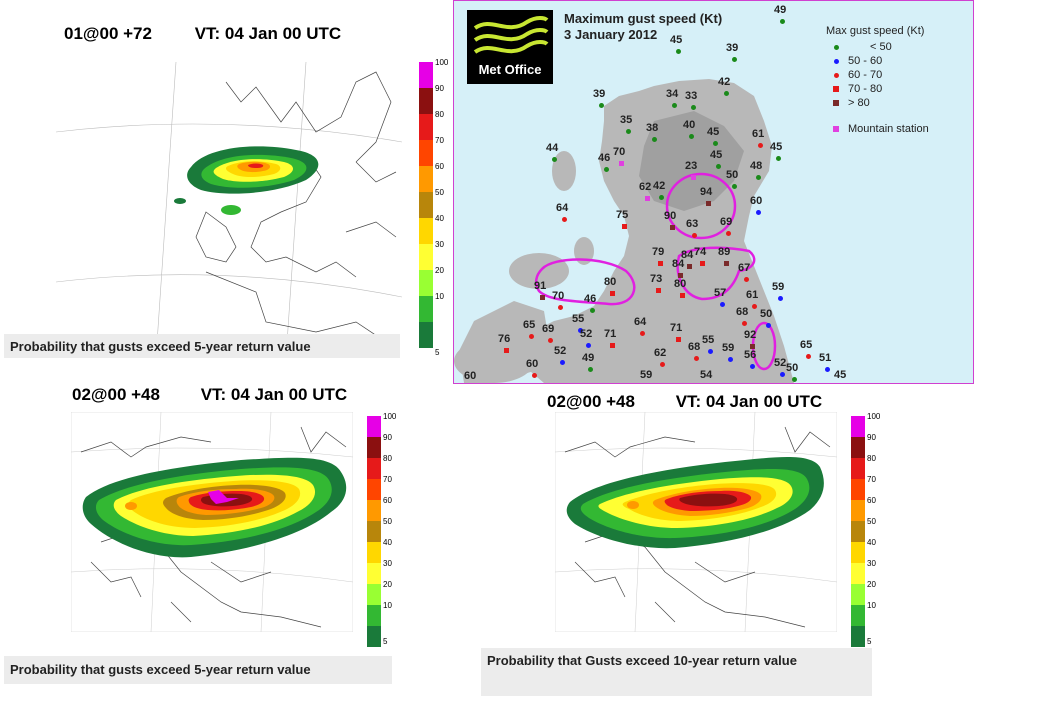 This screenshot has height=720, width=1040. I want to click on station-observation: 59, so click(734, 354).